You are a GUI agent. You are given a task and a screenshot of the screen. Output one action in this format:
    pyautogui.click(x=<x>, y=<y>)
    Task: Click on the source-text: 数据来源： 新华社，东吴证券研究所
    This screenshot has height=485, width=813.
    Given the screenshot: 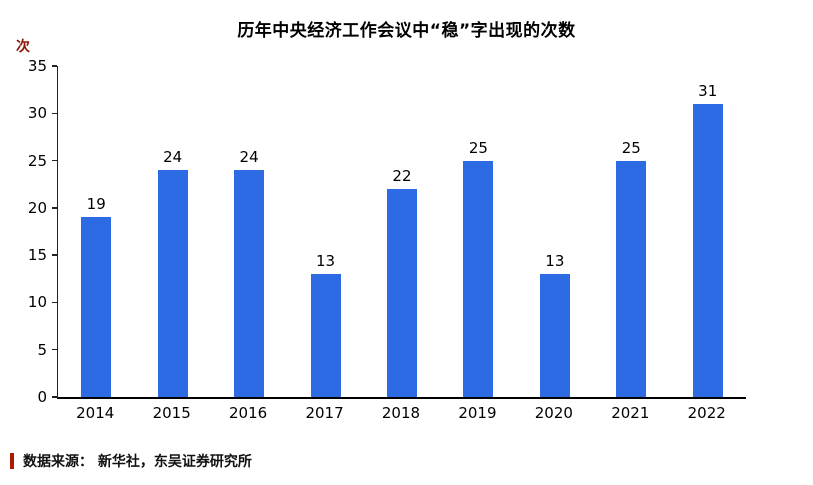 What is the action you would take?
    pyautogui.click(x=137, y=462)
    